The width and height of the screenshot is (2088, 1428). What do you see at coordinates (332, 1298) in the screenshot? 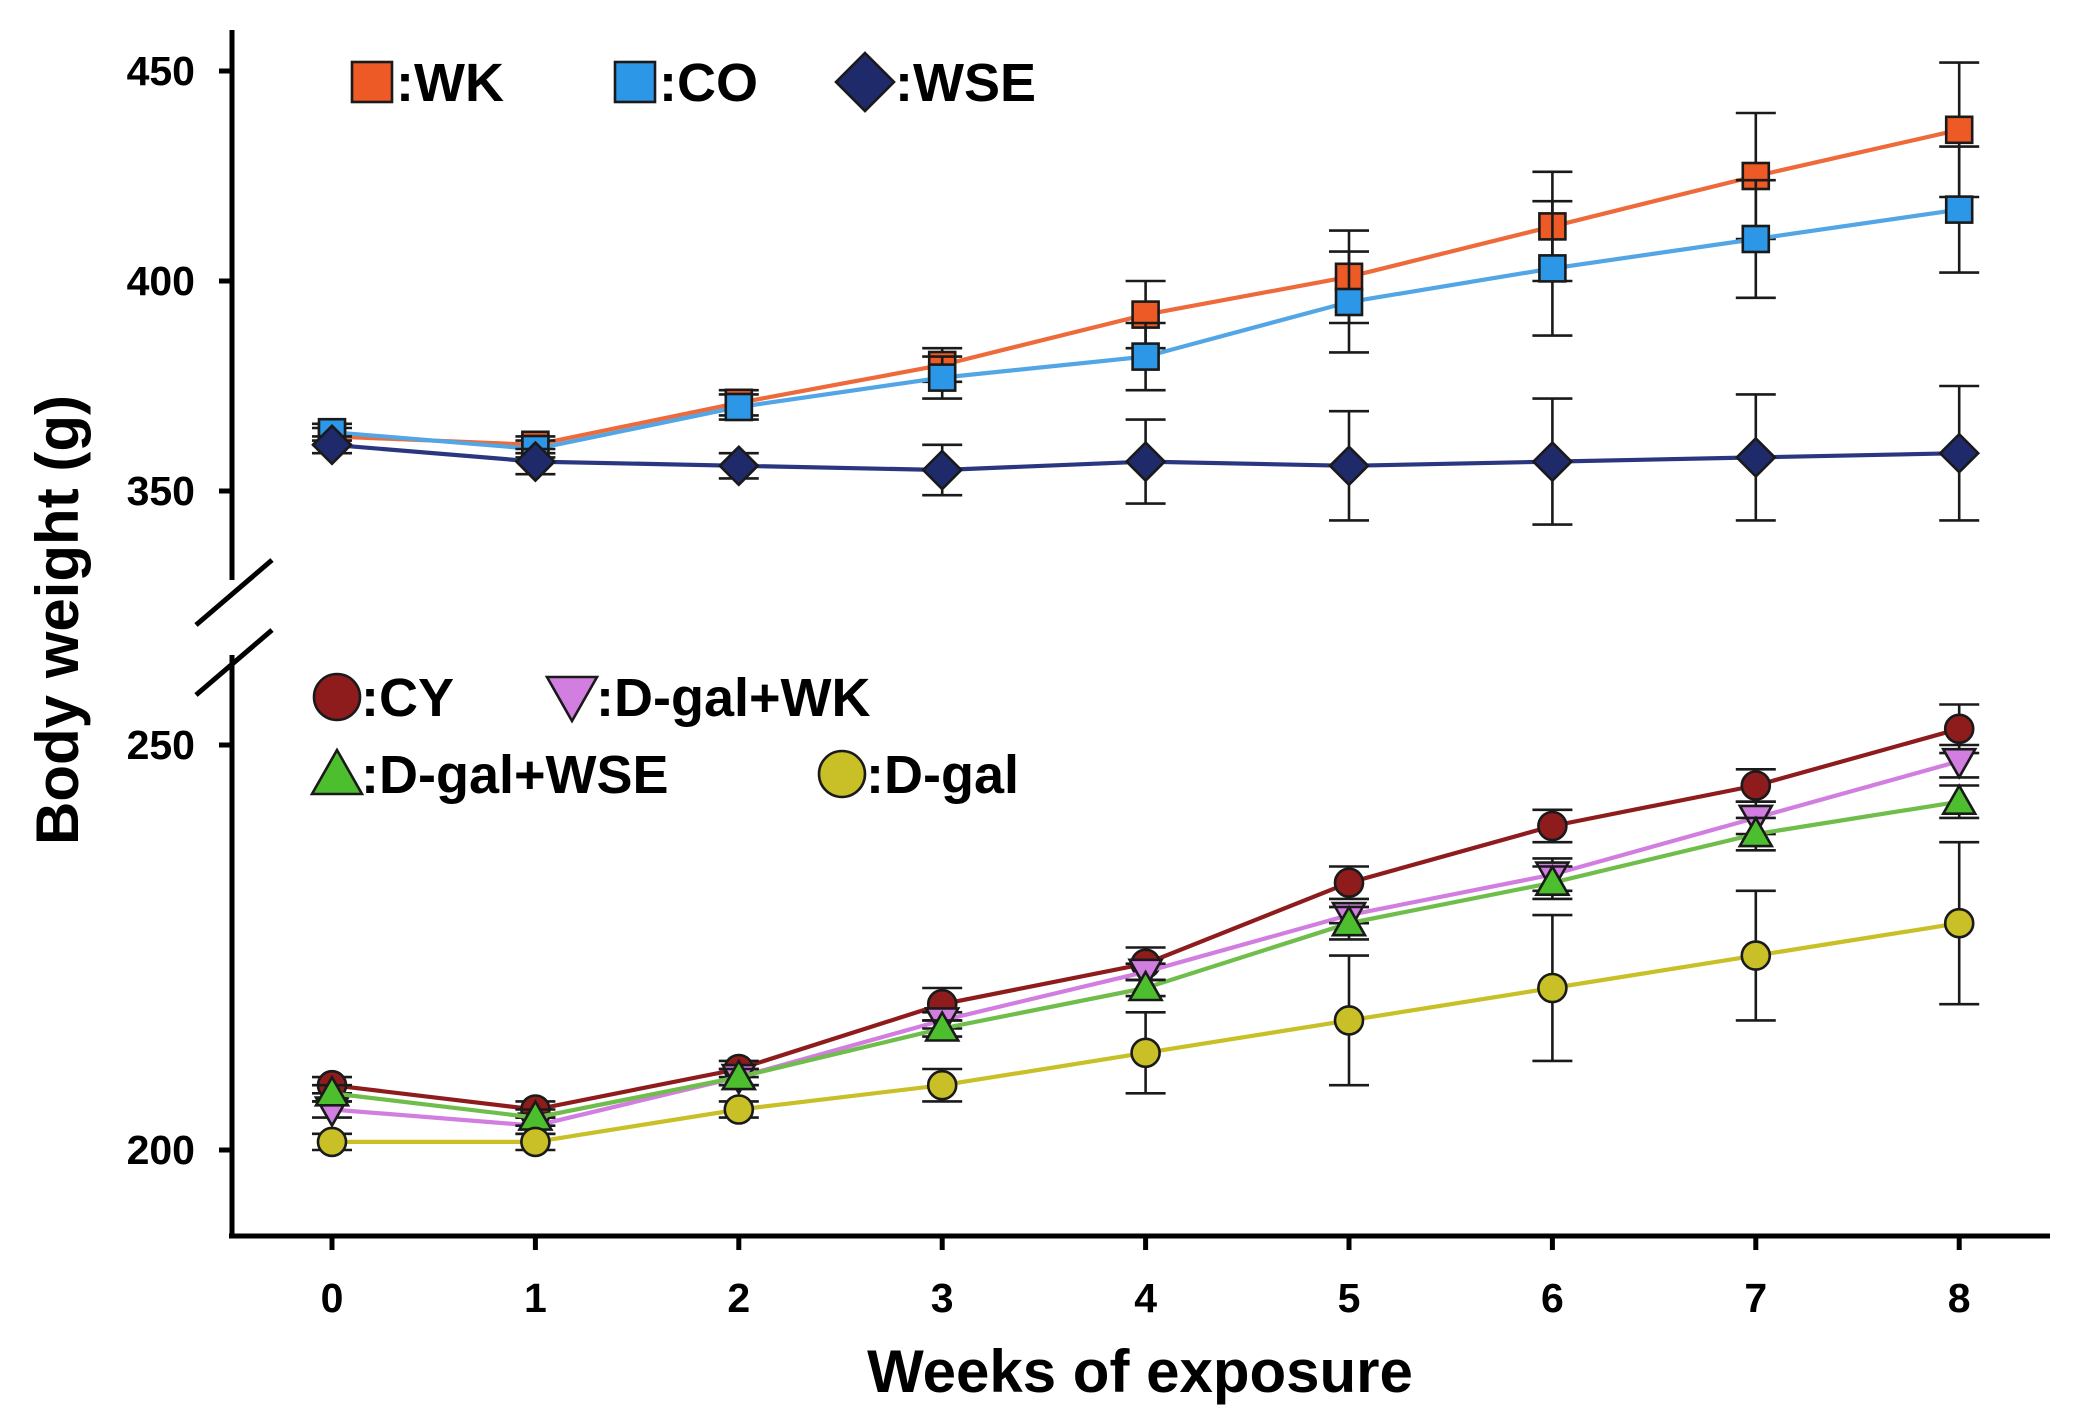
I see `x-tick-label-0: 0` at bounding box center [332, 1298].